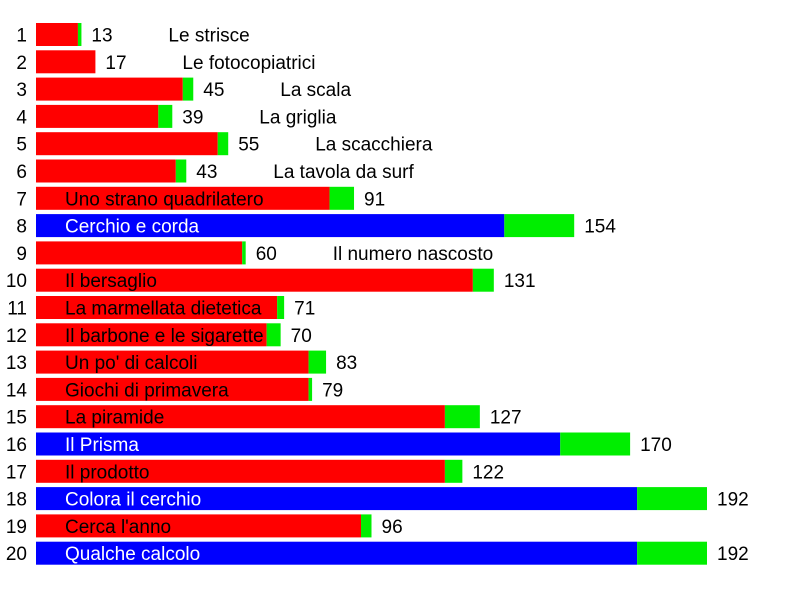  What do you see at coordinates (332, 390) in the screenshot?
I see `bar-total-value: 79` at bounding box center [332, 390].